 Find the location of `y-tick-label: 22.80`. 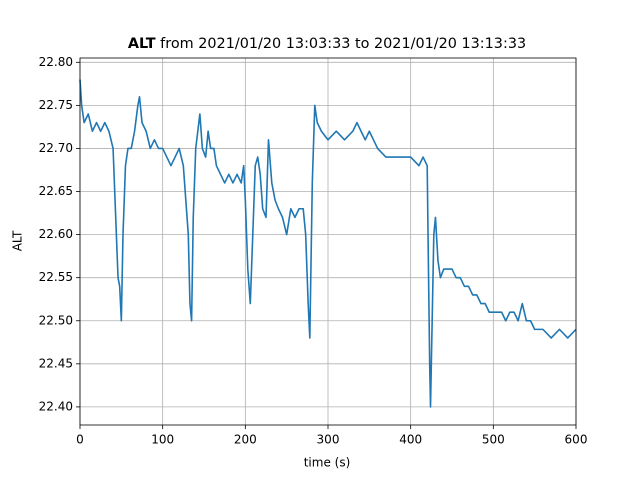

y-tick-label: 22.80 is located at coordinates (56, 62).